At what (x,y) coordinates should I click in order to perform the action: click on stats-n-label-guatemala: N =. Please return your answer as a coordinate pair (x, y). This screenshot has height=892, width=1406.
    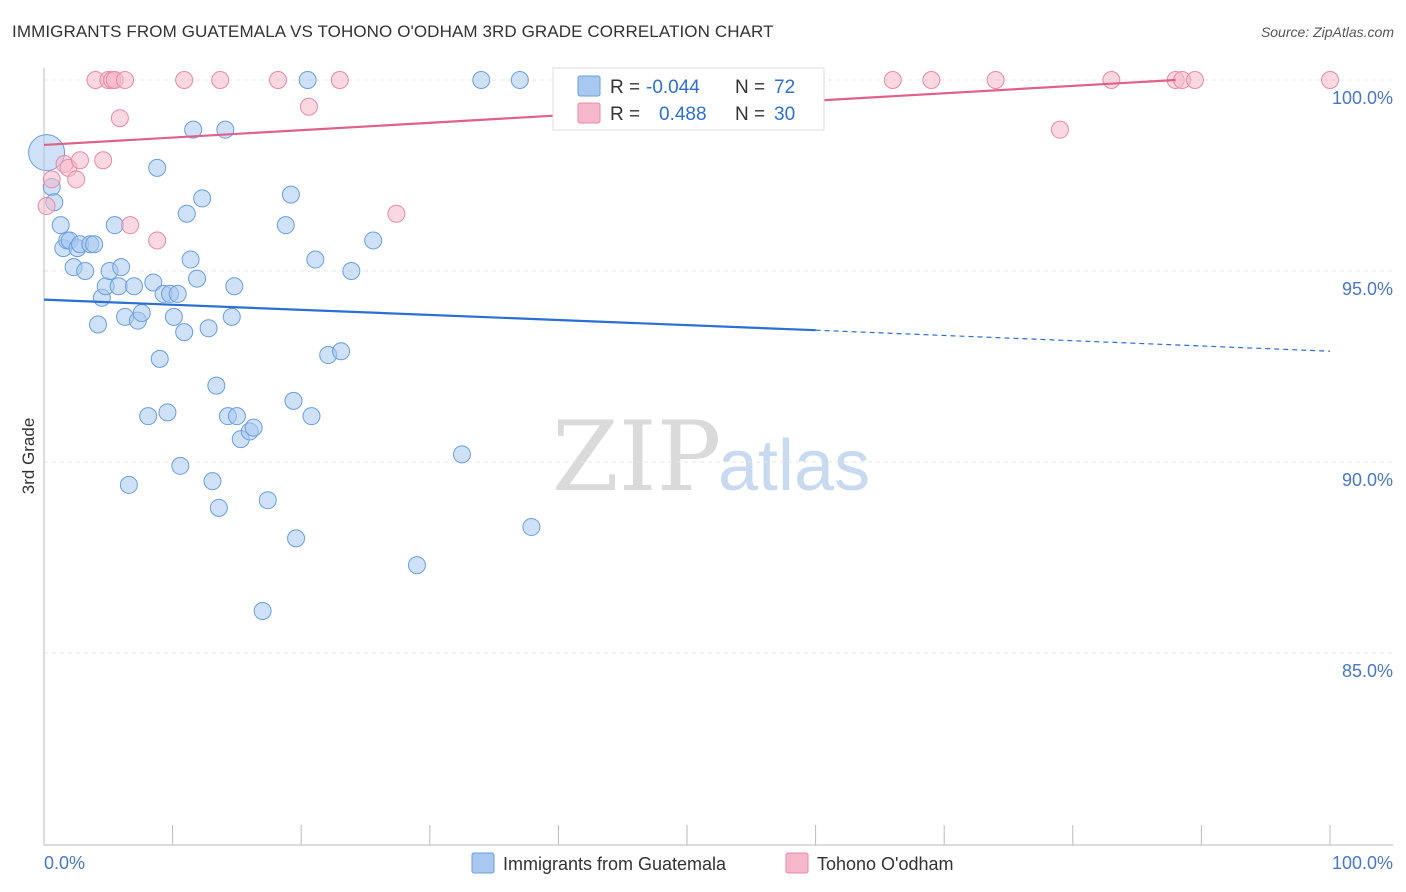
    Looking at the image, I should click on (750, 87).